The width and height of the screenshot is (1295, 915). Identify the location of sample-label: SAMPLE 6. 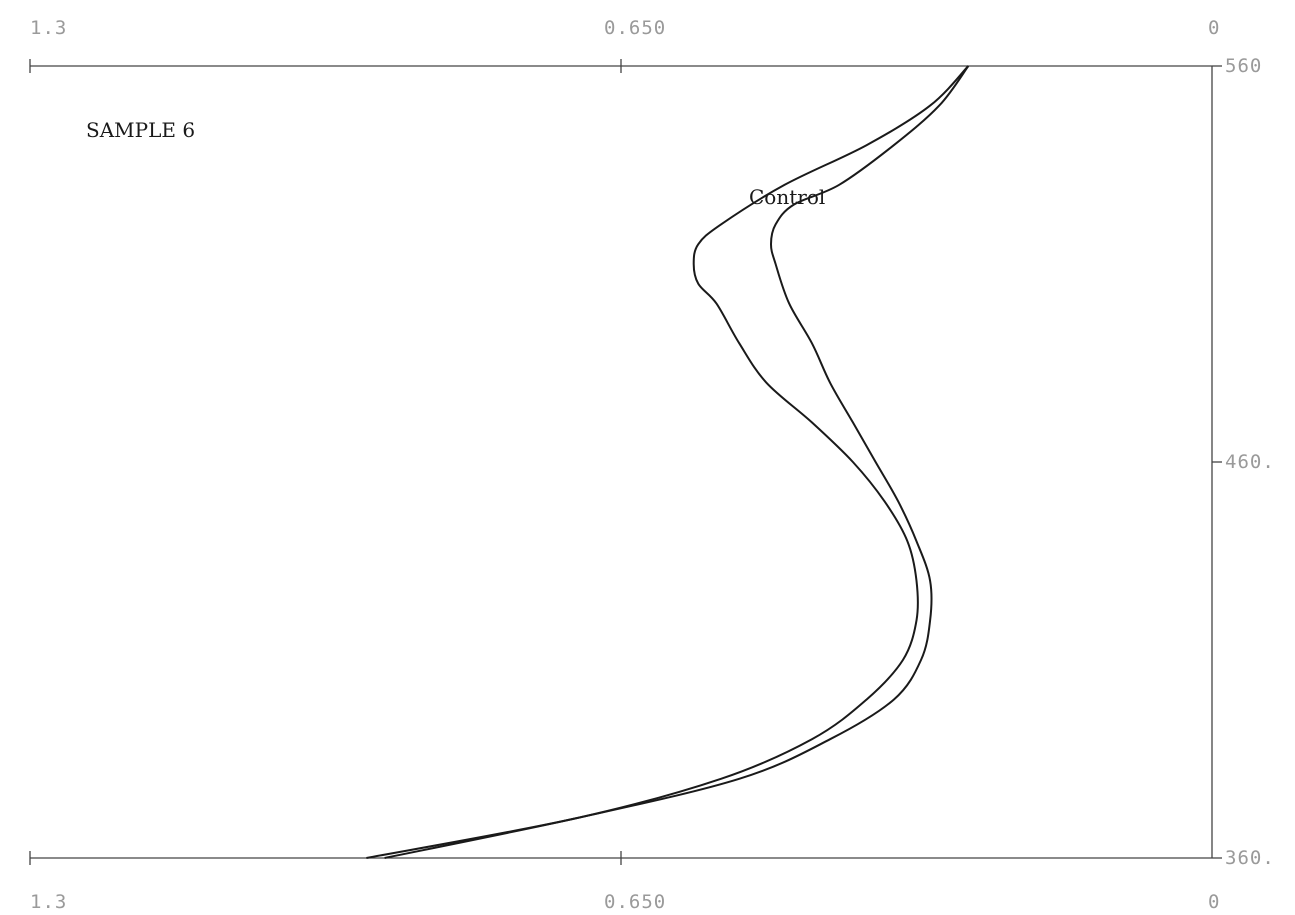
(140, 130).